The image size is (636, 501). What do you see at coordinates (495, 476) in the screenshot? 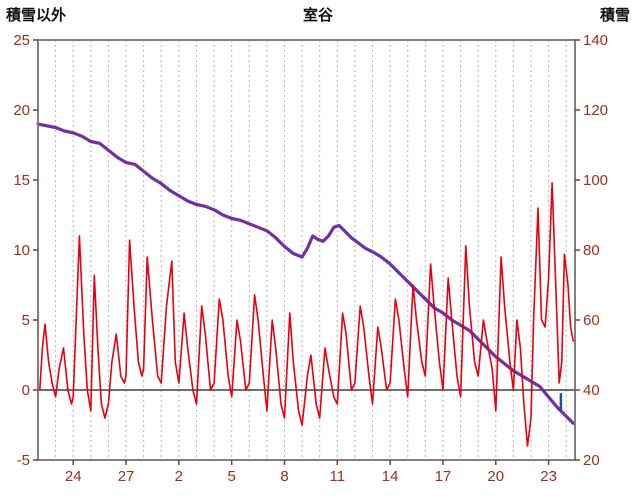
I see `x-tick-label: 20` at bounding box center [495, 476].